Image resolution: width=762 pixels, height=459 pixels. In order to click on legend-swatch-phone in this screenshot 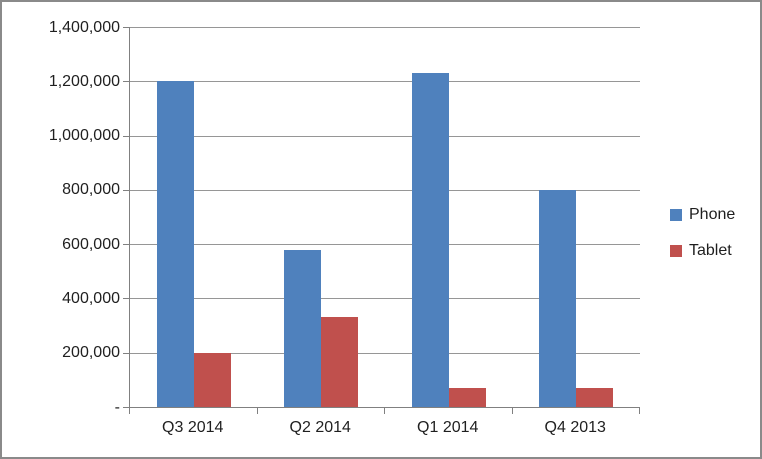, I will do `click(676, 215)`.